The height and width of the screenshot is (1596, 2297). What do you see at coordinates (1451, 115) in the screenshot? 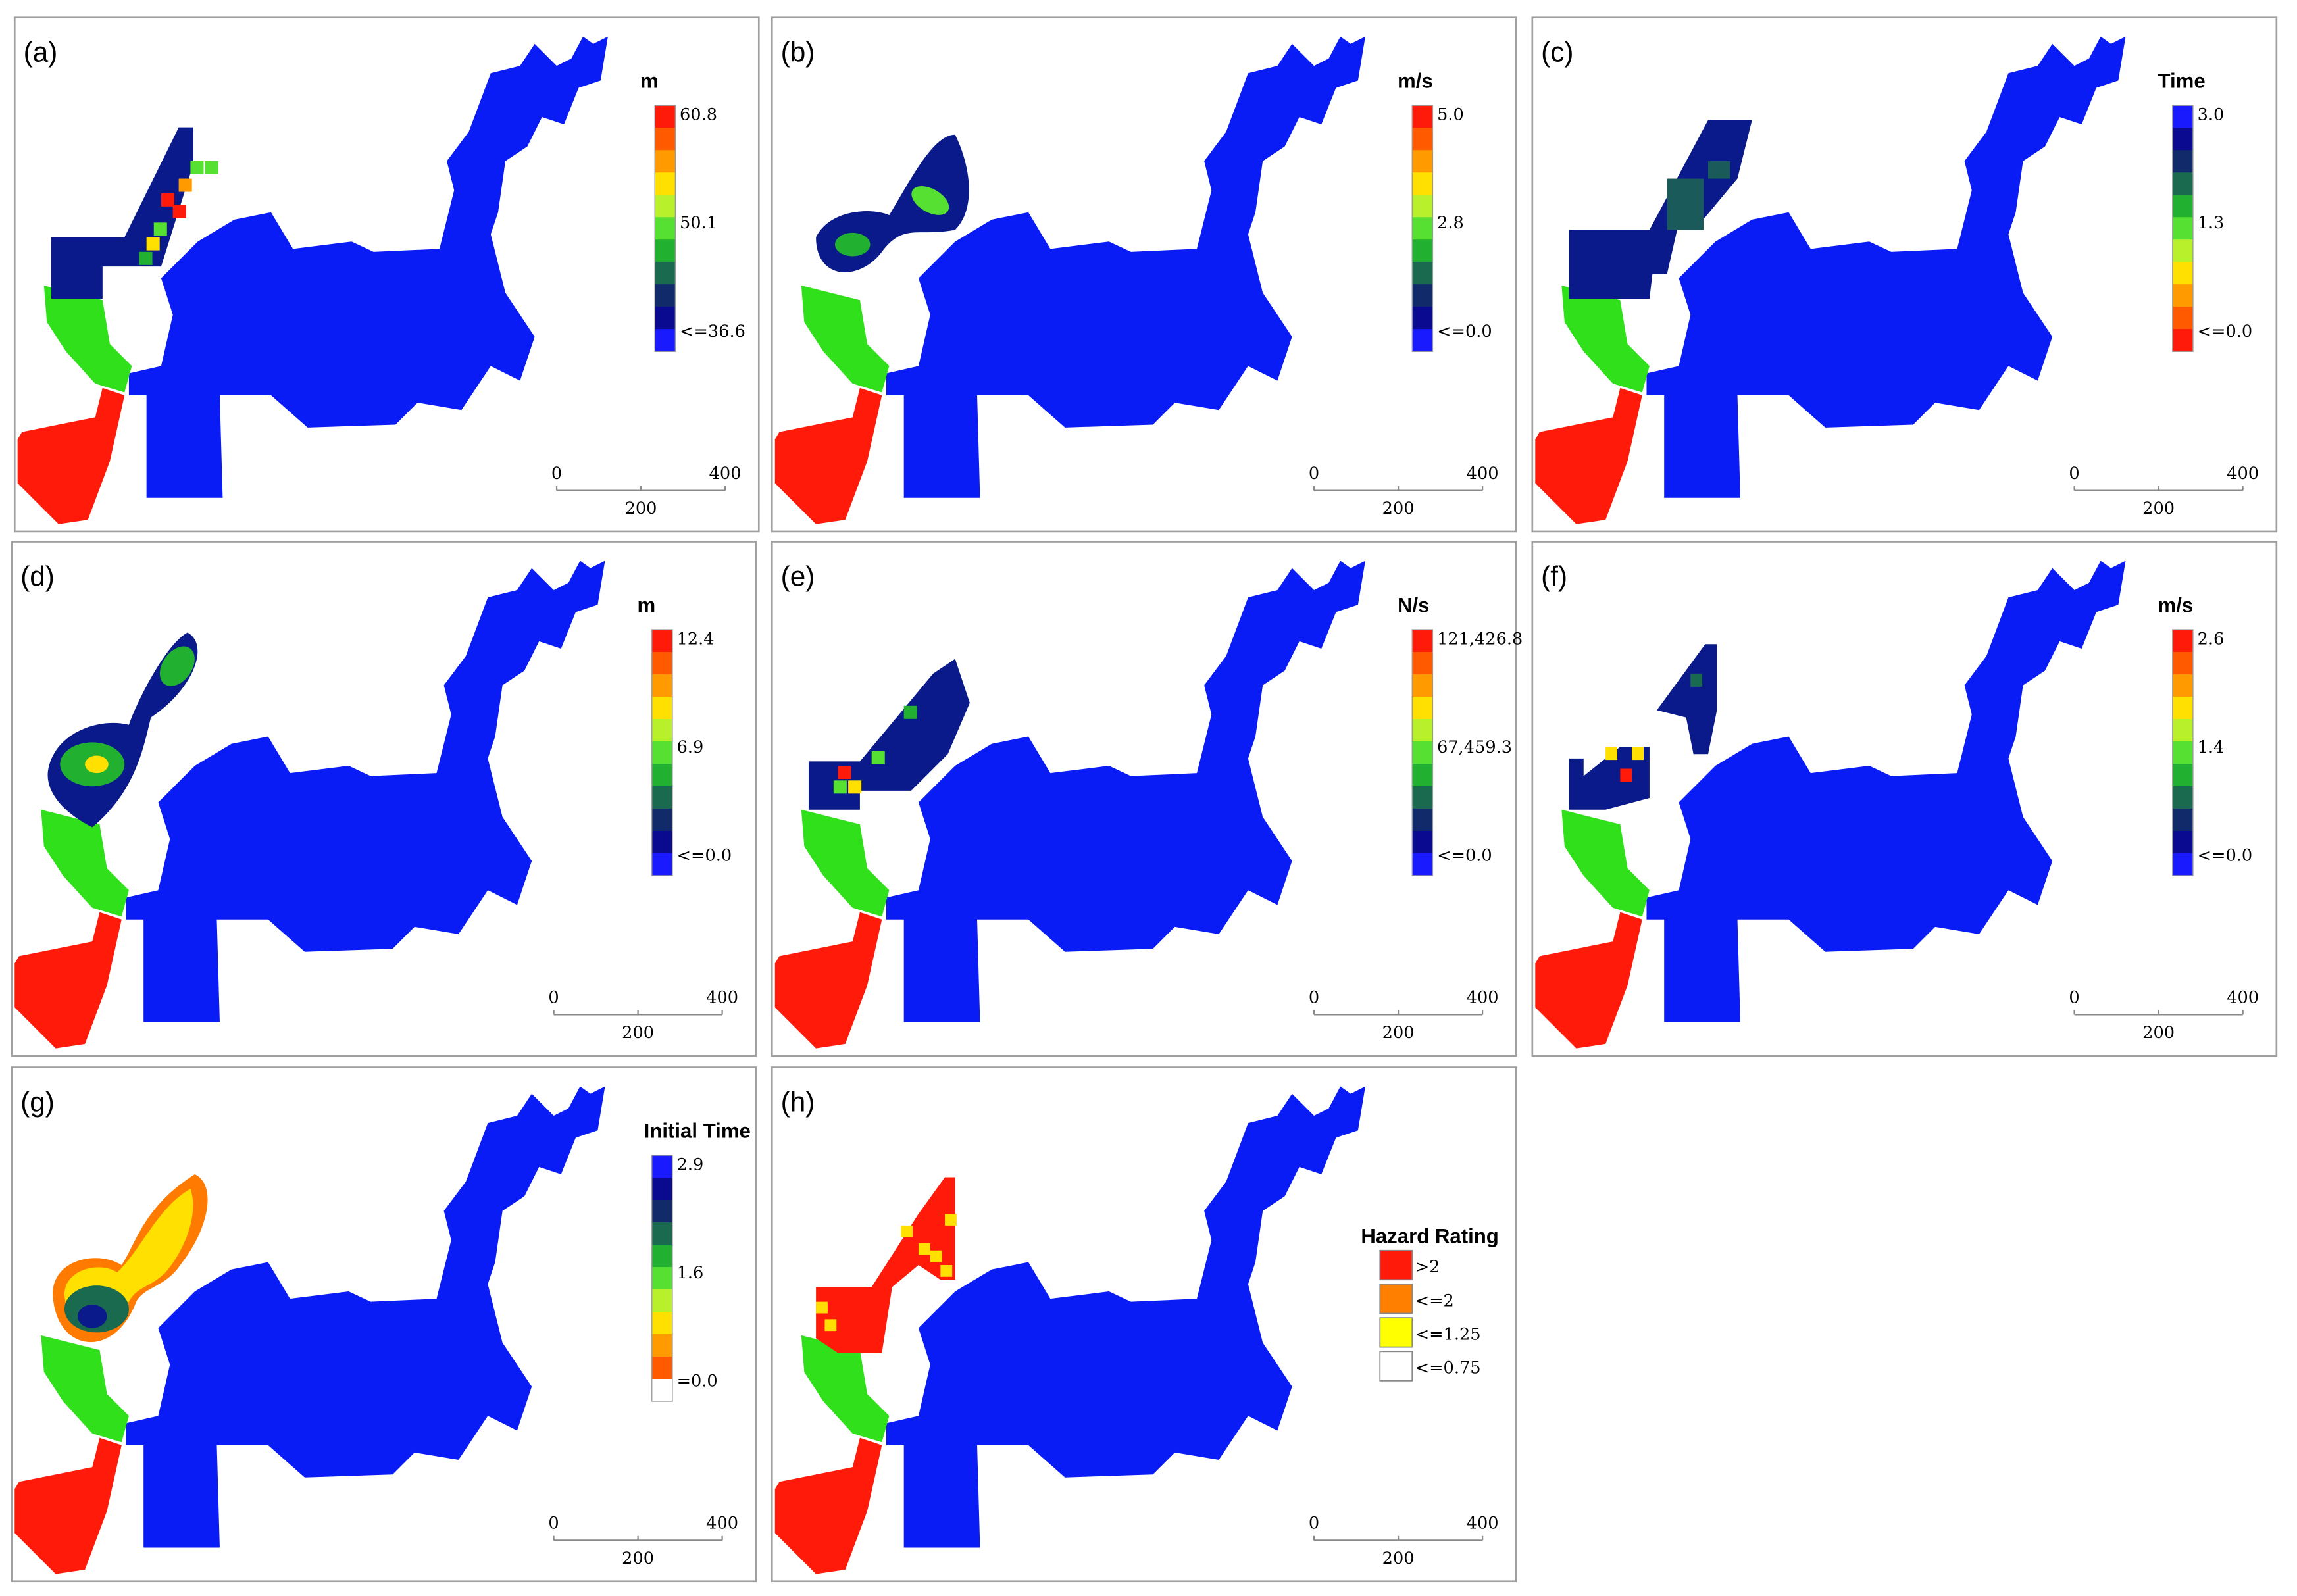
I see `legend-label: 5.0` at bounding box center [1451, 115].